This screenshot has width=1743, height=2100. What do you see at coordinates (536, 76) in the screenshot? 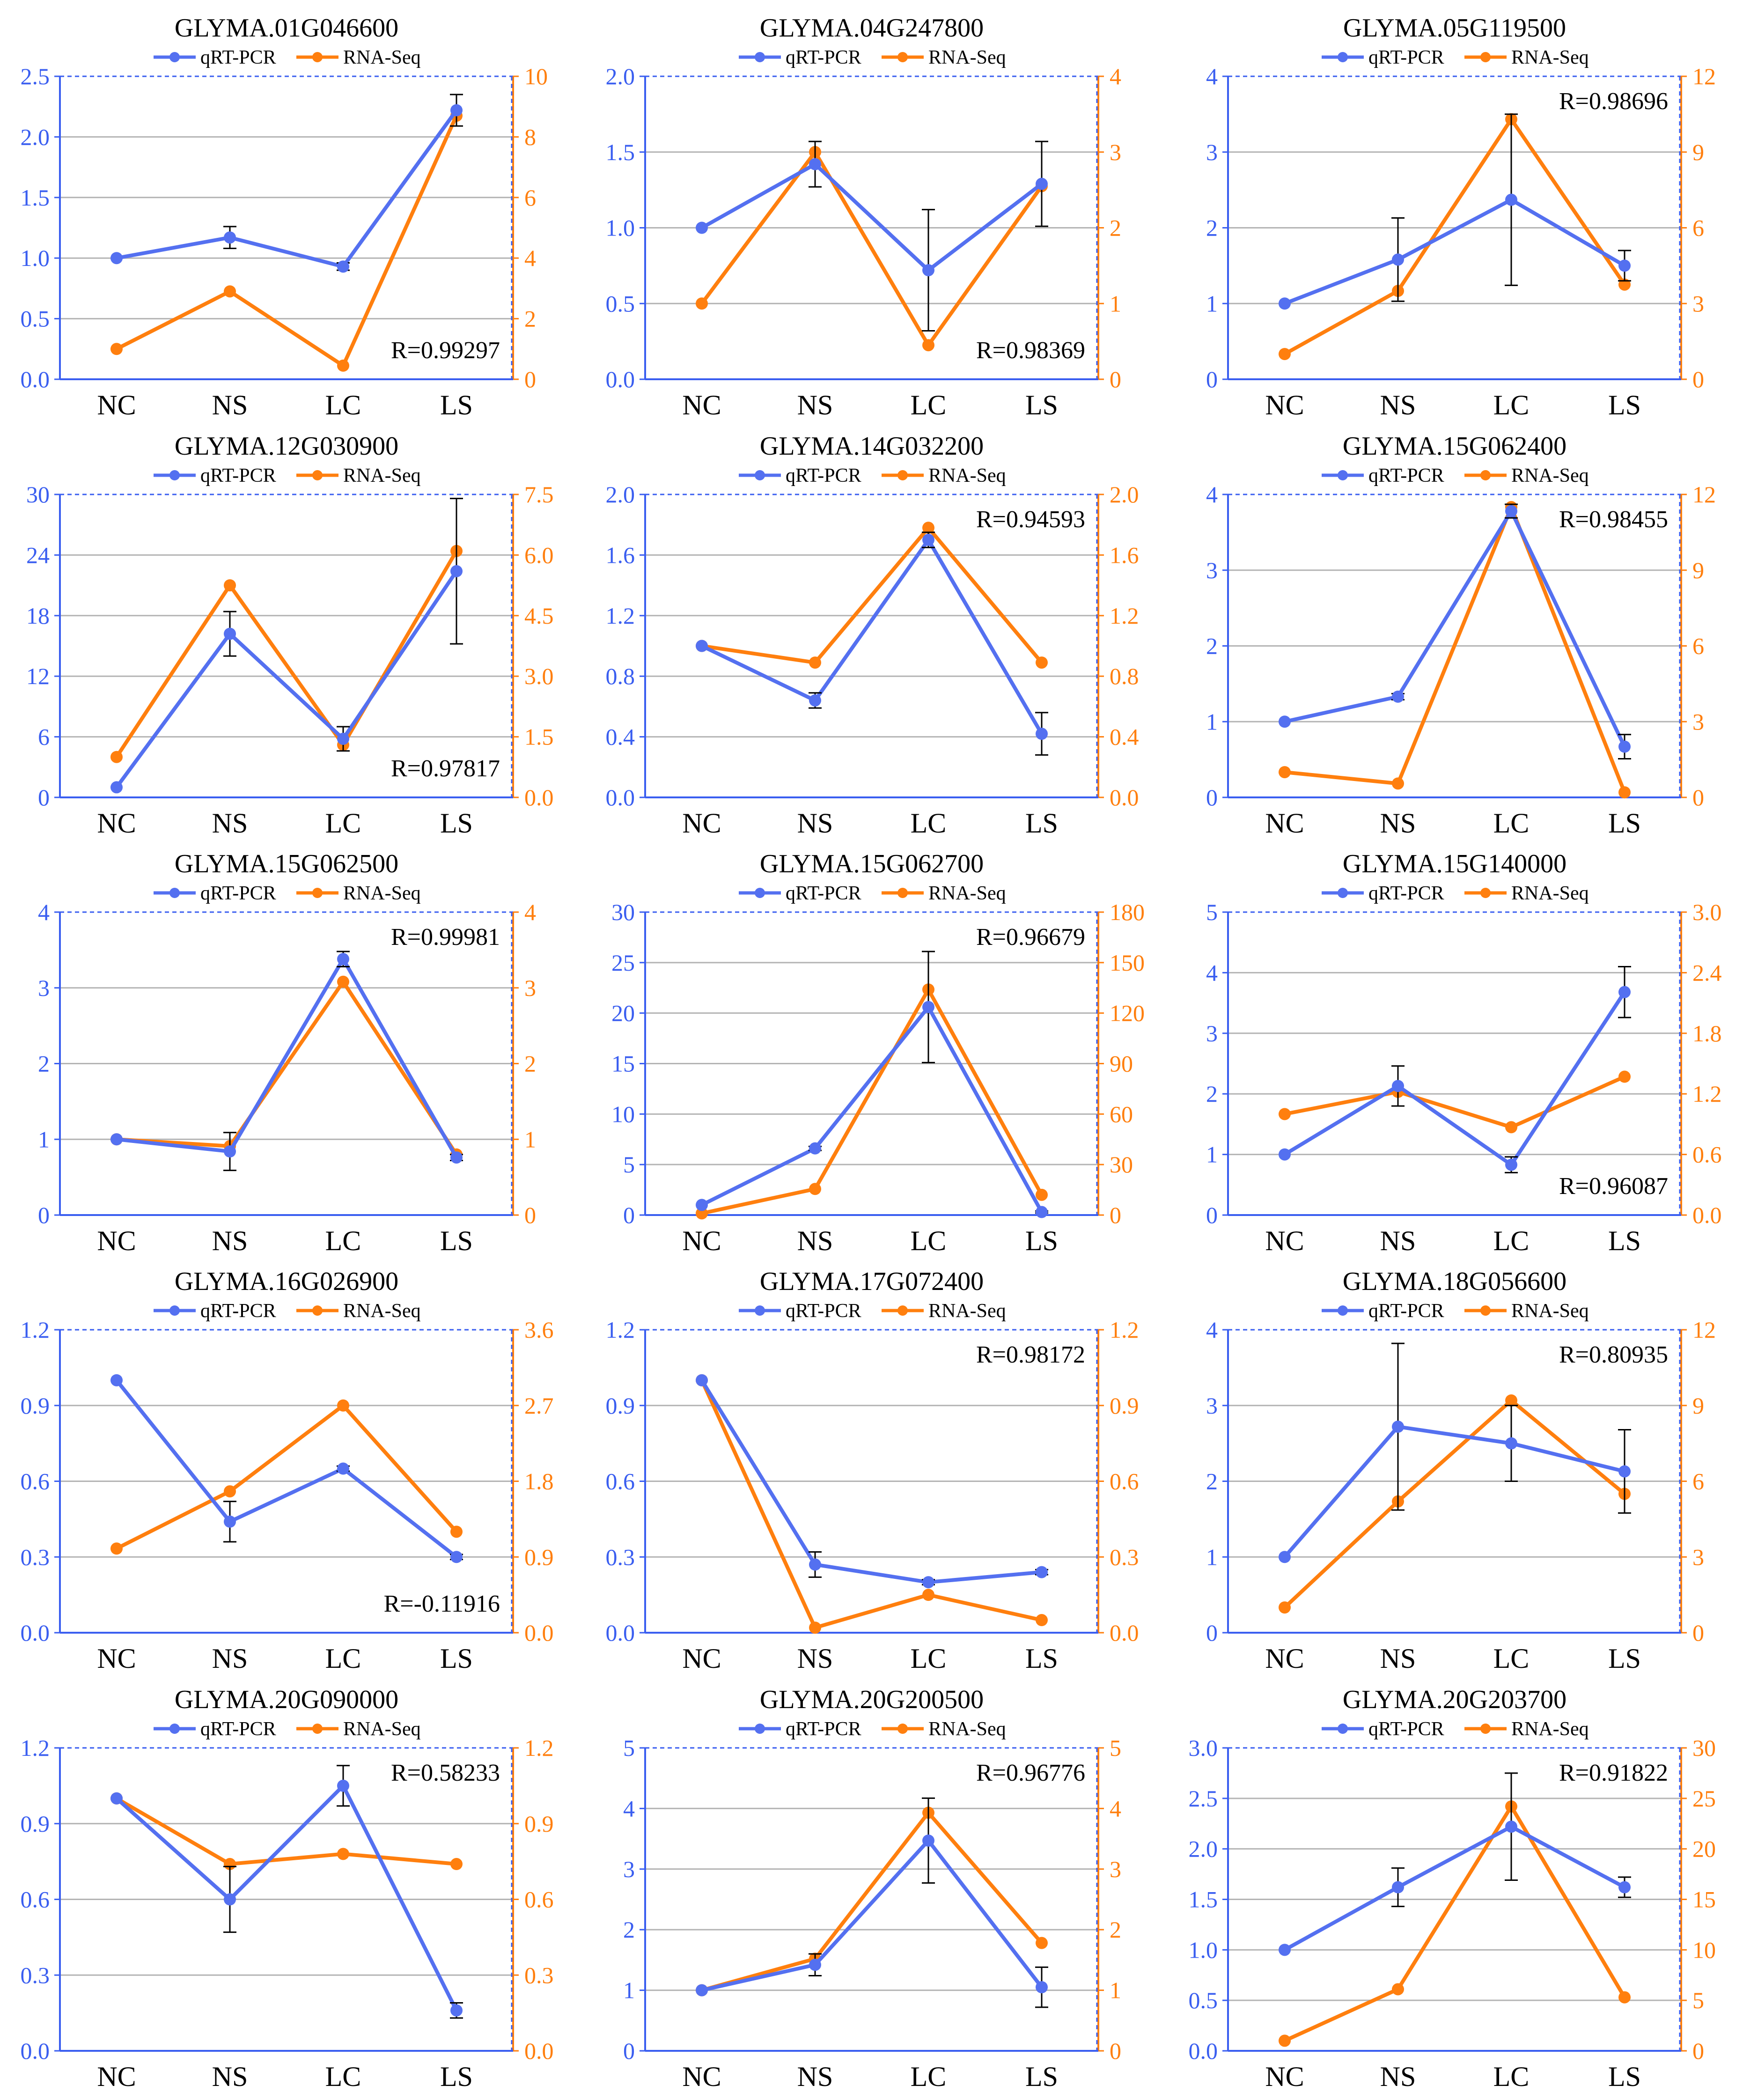
I see `right-tick-label: 10` at bounding box center [536, 76].